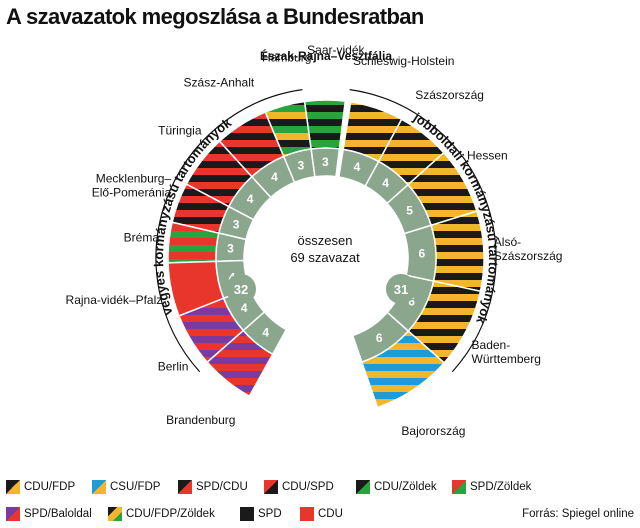  Describe the element at coordinates (423, 231) in the screenshot. I see `right-group-arc` at that location.